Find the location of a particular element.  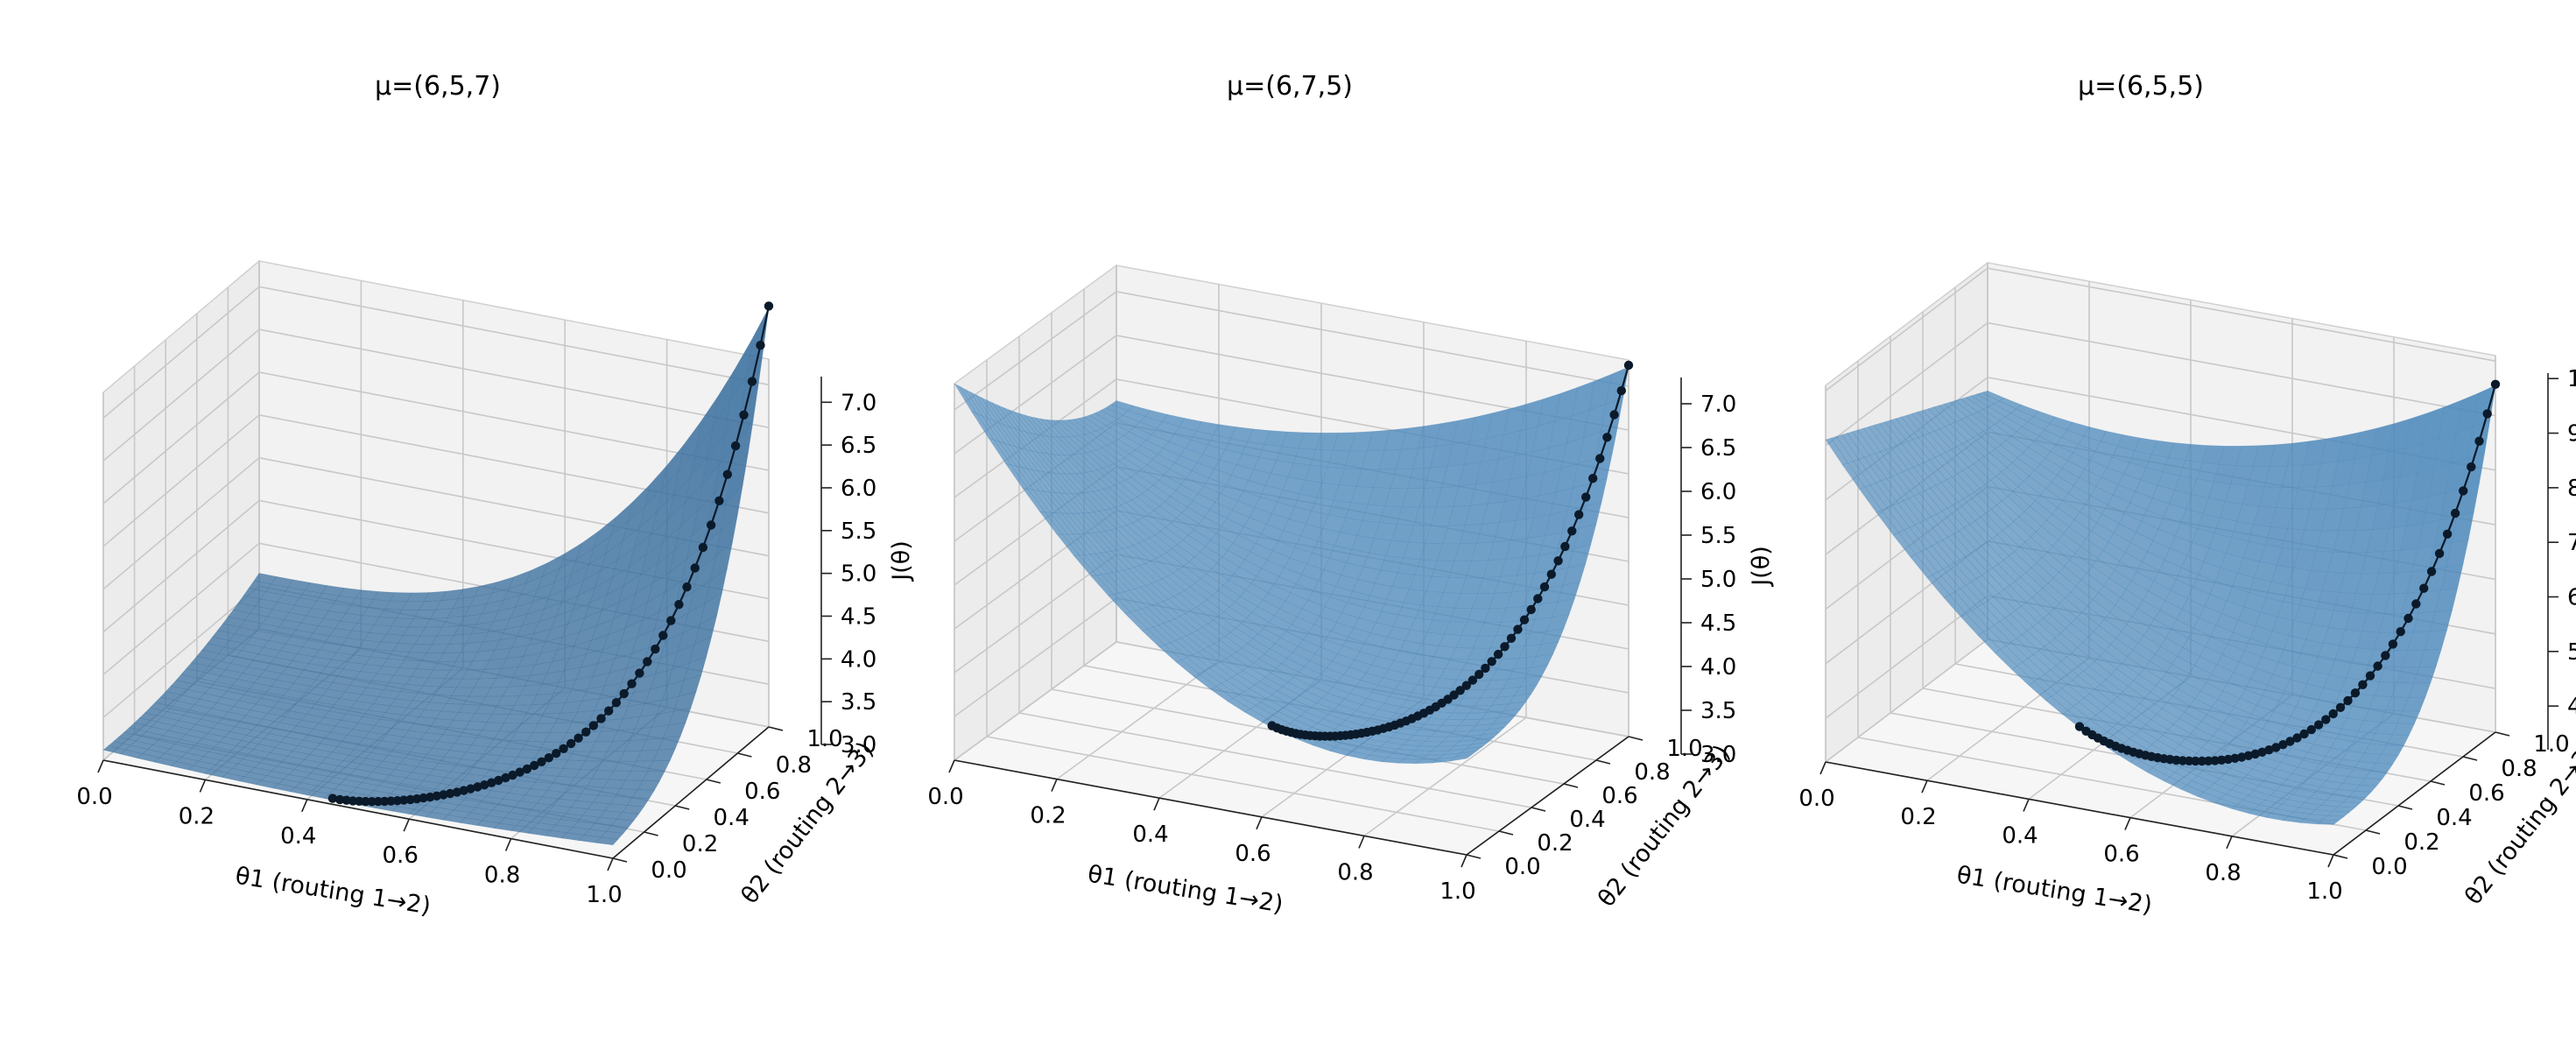

subplot-1-title: μ=(6,5,7) is located at coordinates (438, 87).